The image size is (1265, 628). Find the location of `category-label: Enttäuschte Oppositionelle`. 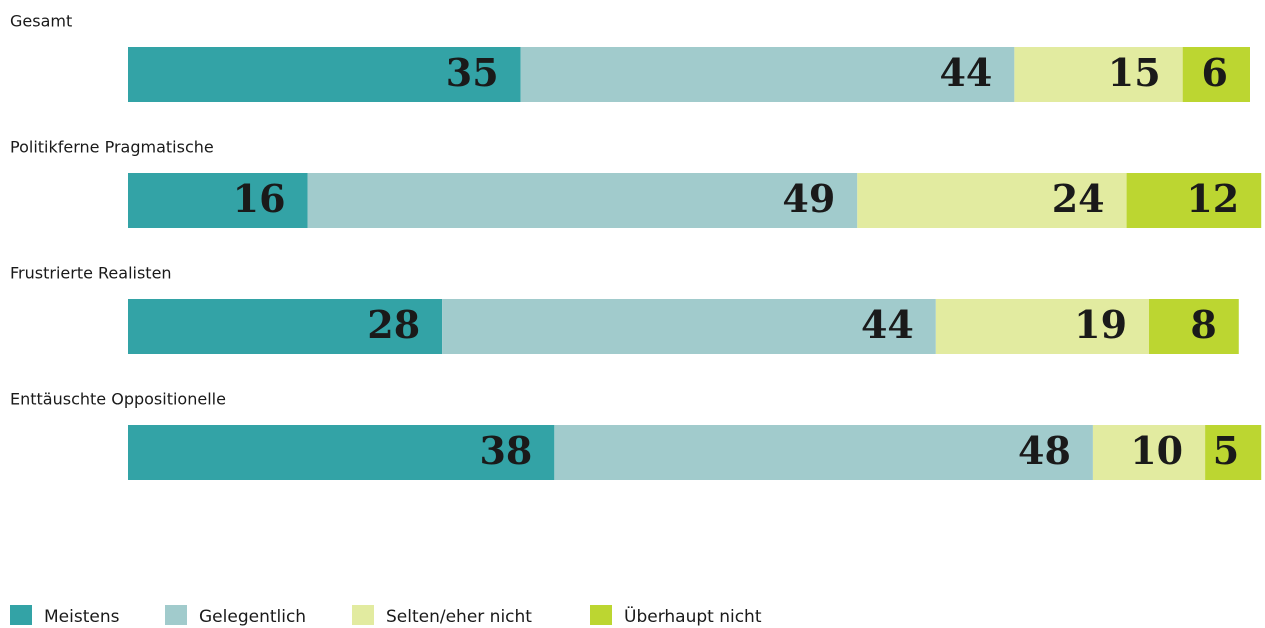

category-label: Enttäuschte Oppositionelle is located at coordinates (118, 399).